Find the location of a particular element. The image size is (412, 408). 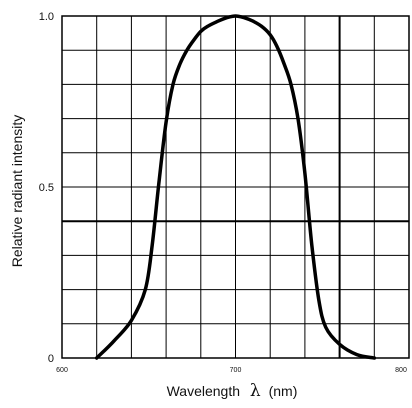

x-axis-label: Wavelength λ (nm) is located at coordinates (232, 391).